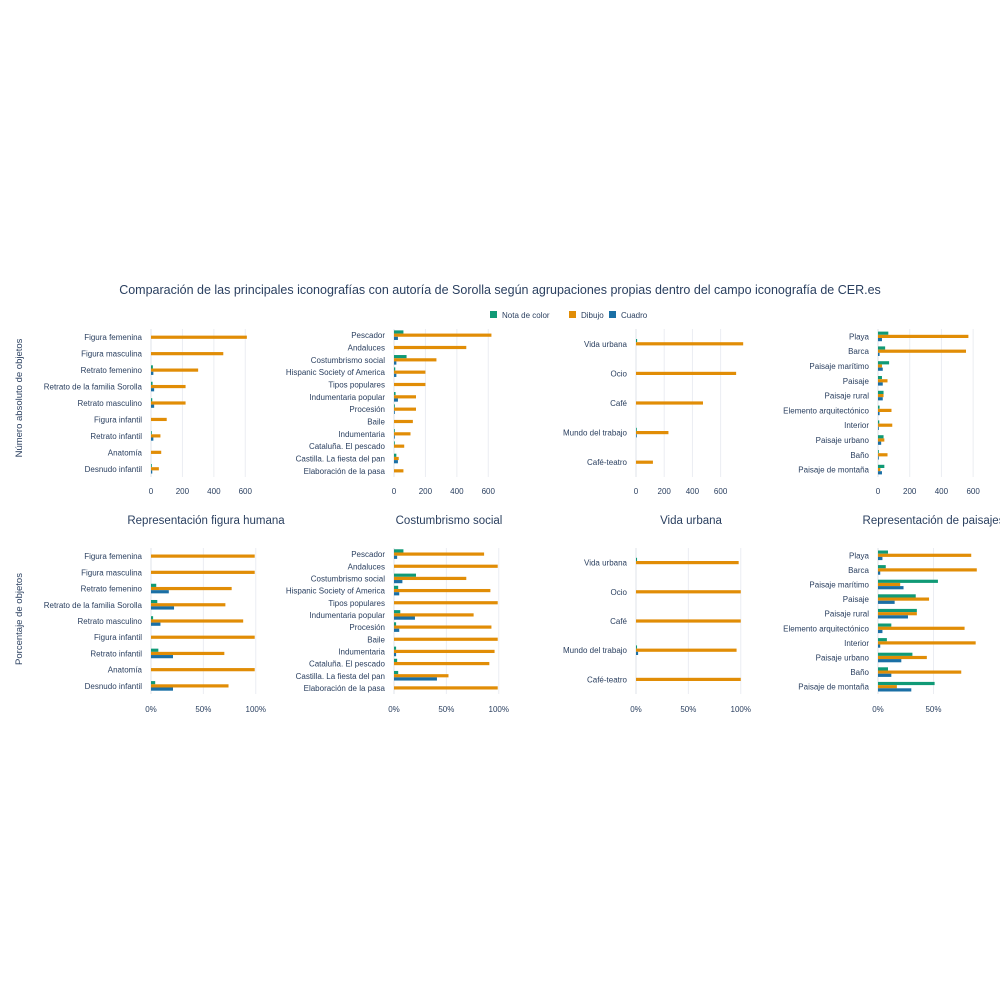  I want to click on legend: Nota de color Dibujo Cuadro, so click(569, 315).